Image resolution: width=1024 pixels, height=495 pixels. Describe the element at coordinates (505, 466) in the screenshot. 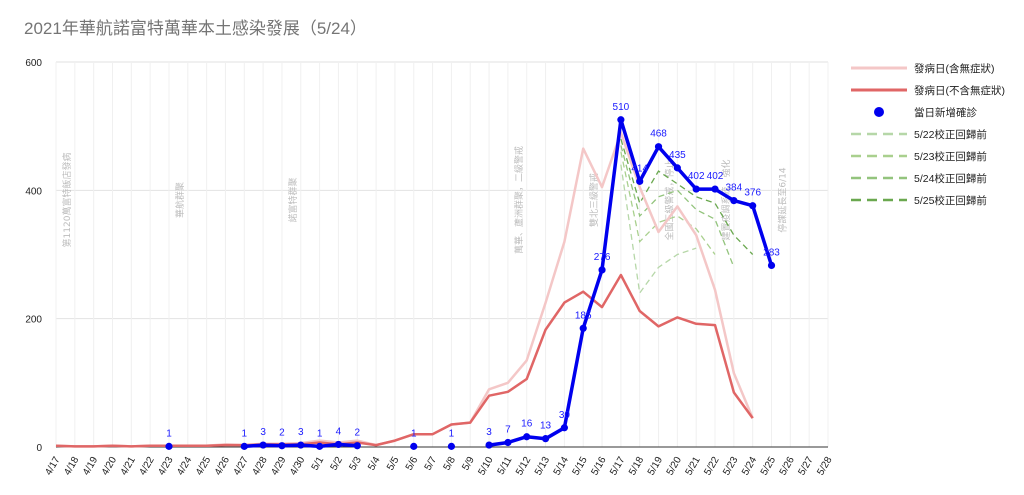

I see `x-tick-label: 5/11` at that location.